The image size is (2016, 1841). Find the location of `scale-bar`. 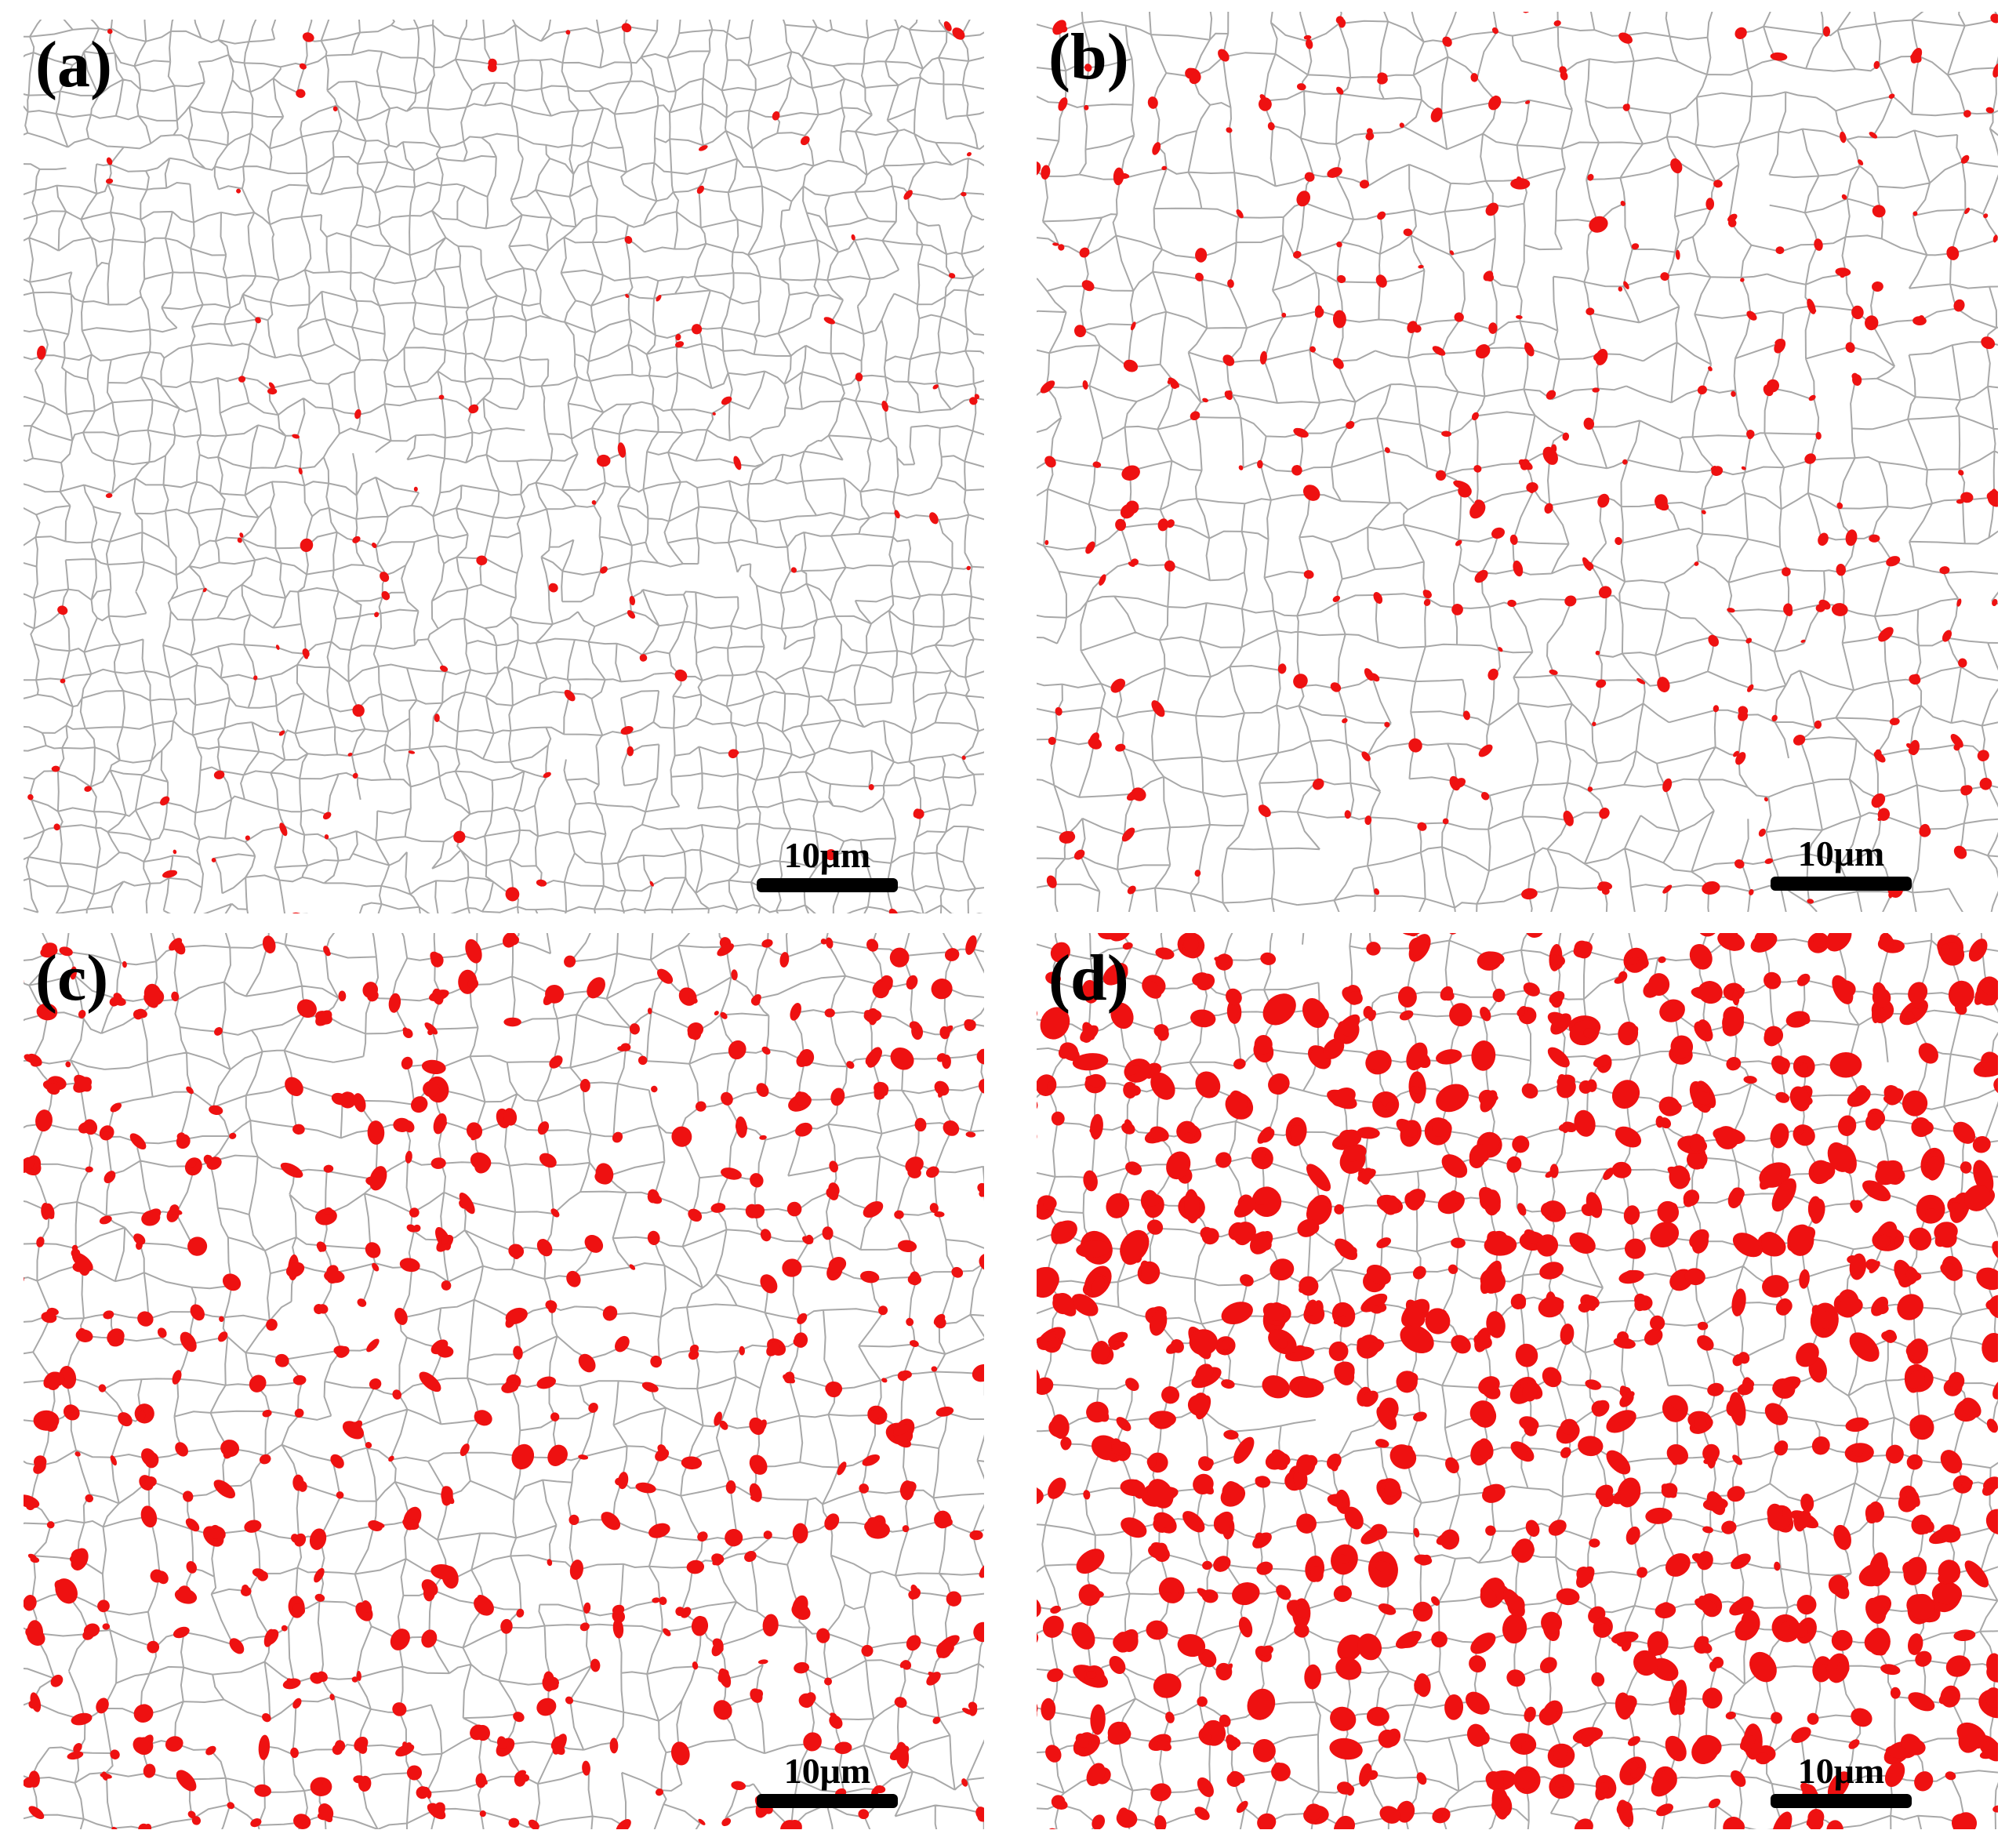

scale-bar is located at coordinates (1841, 1801).